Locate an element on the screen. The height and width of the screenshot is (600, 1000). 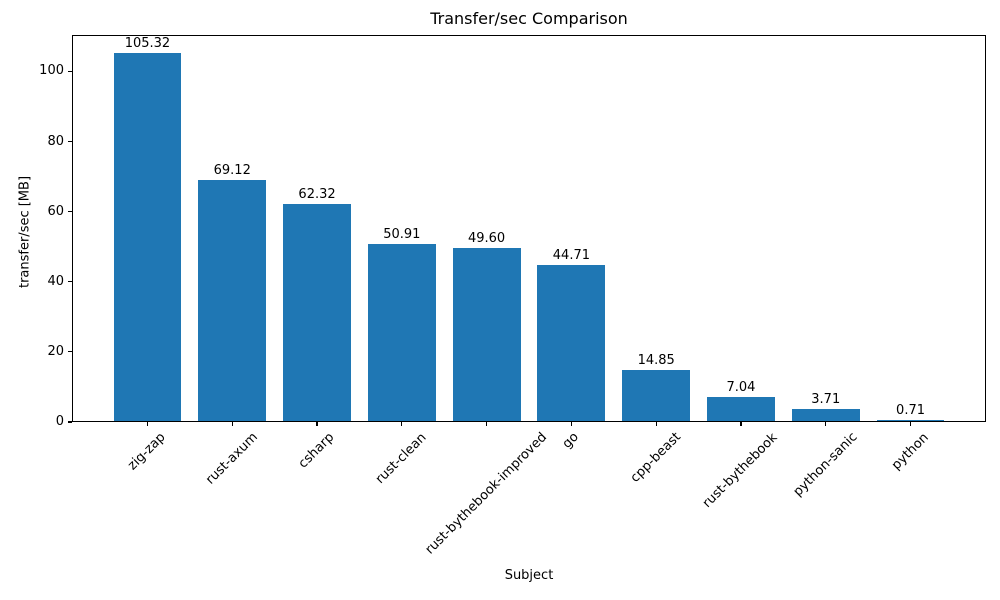
bar-value-label: 44.71 is located at coordinates (571, 256).